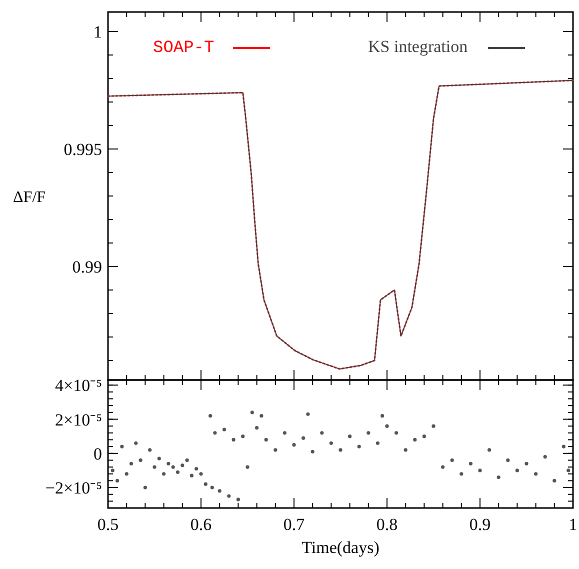 The image size is (579, 569). Describe the element at coordinates (87, 267) in the screenshot. I see `y-tick-label: 0.99` at that location.